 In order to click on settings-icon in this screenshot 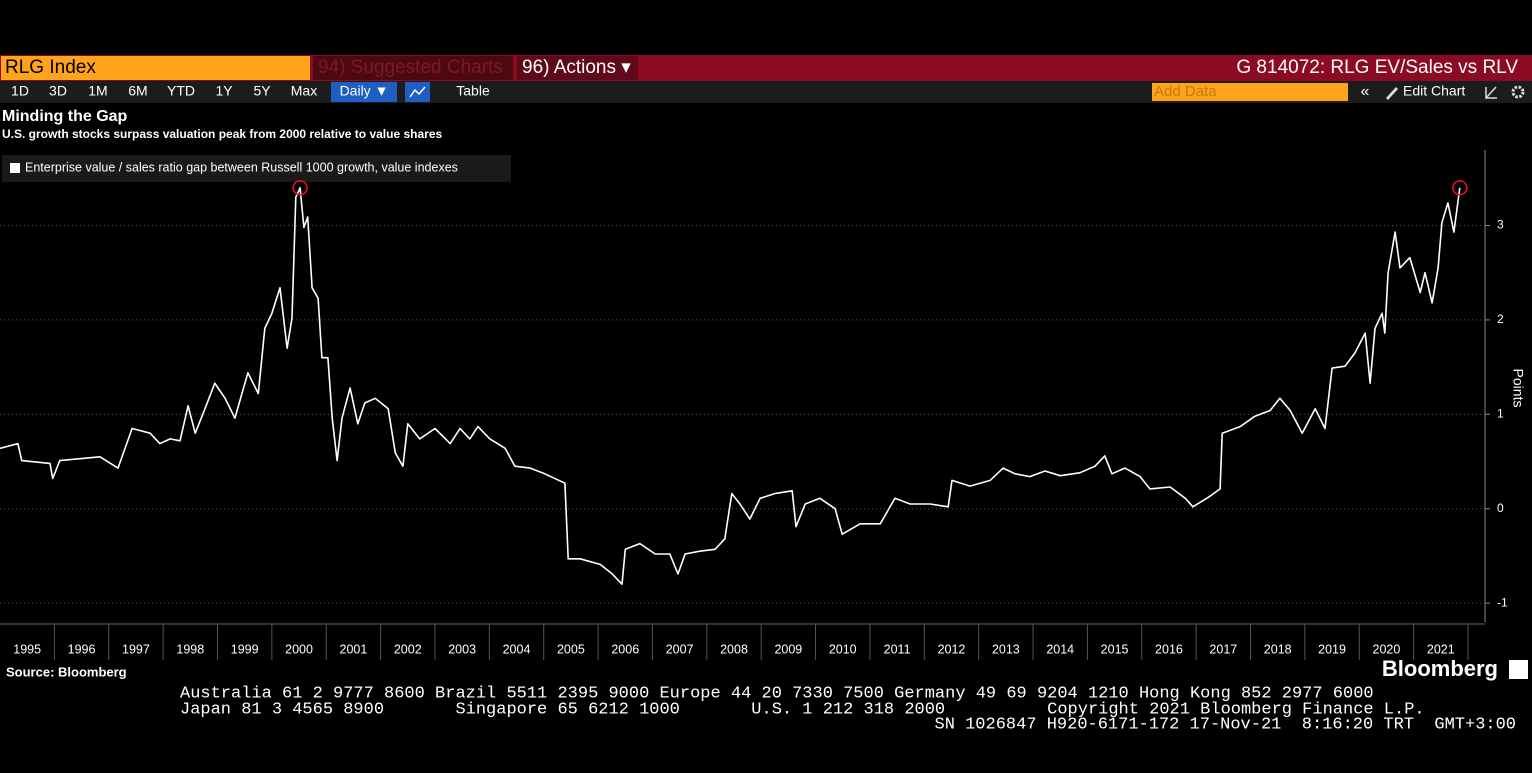, I will do `click(1518, 92)`.